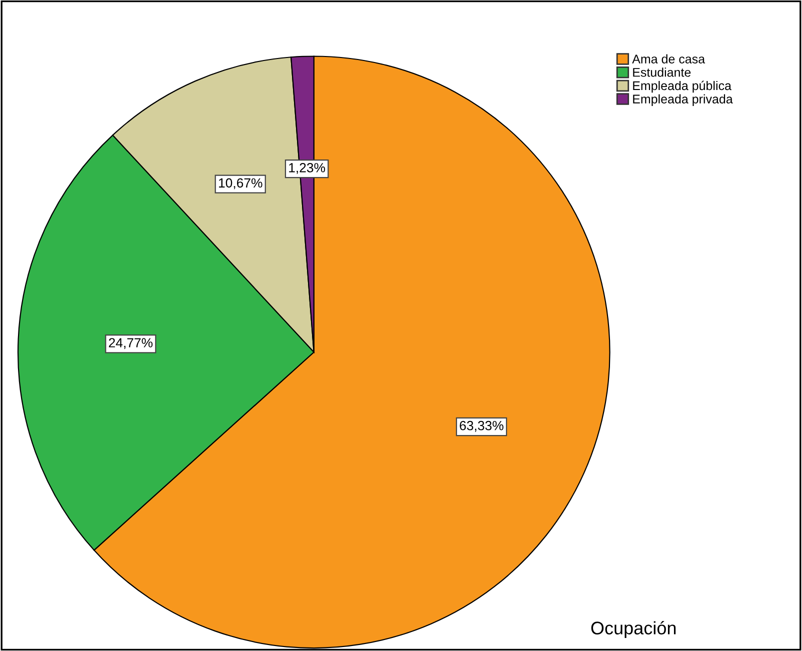 This screenshot has height=651, width=802. What do you see at coordinates (683, 100) in the screenshot?
I see `legend-label: Empleada privada` at bounding box center [683, 100].